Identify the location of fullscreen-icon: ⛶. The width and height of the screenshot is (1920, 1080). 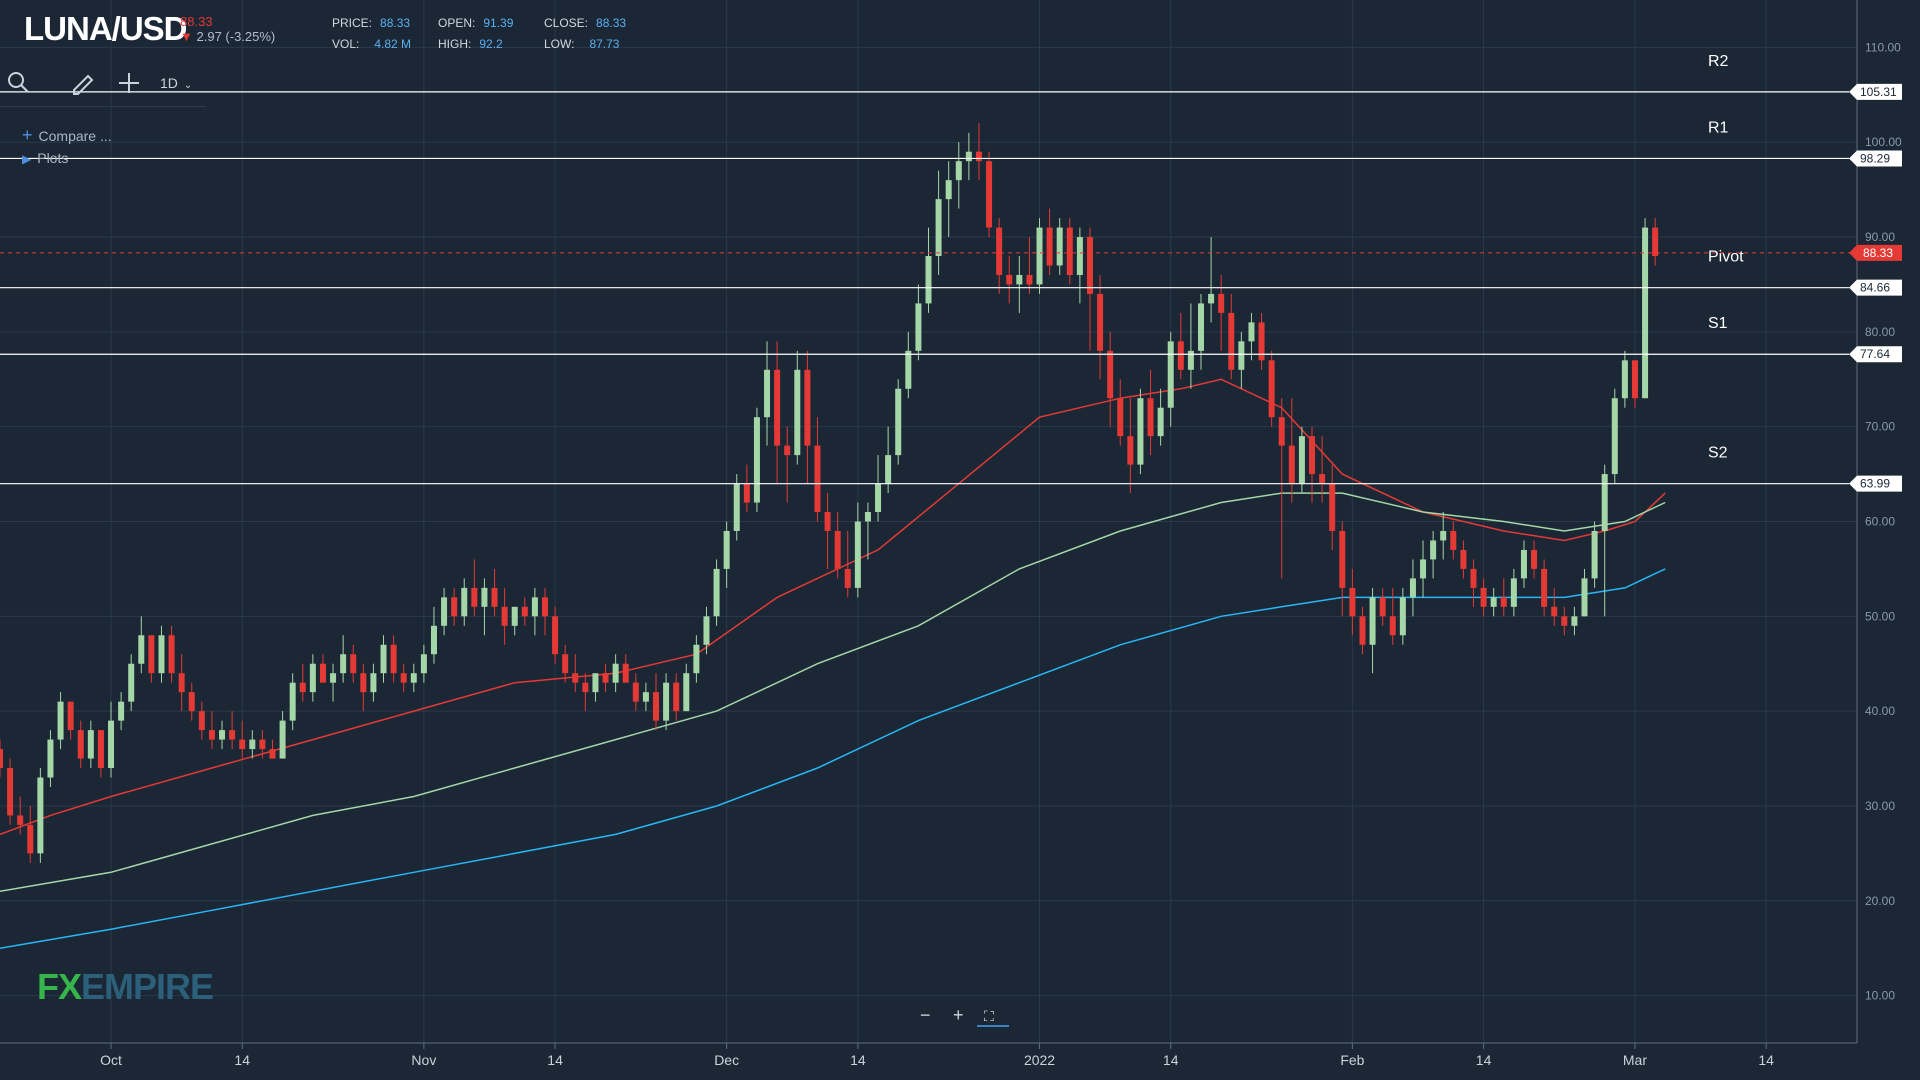
(989, 1016).